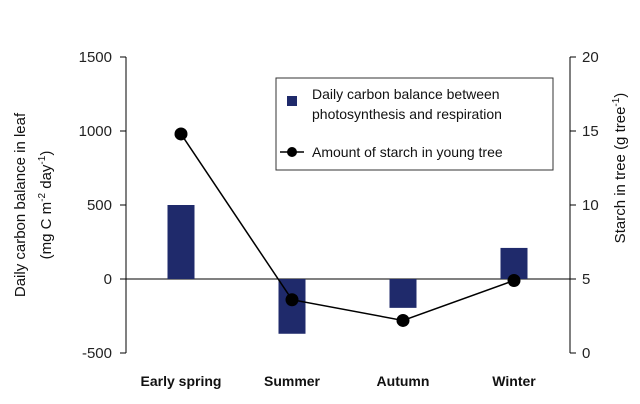  What do you see at coordinates (108, 279) in the screenshot?
I see `left-tick-label: 0` at bounding box center [108, 279].